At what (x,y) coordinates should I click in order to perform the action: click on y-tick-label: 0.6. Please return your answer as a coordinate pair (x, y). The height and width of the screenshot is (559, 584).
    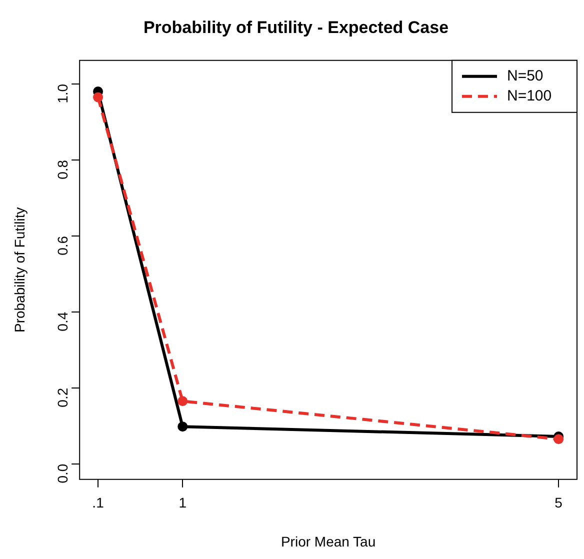
    Looking at the image, I should click on (62, 246).